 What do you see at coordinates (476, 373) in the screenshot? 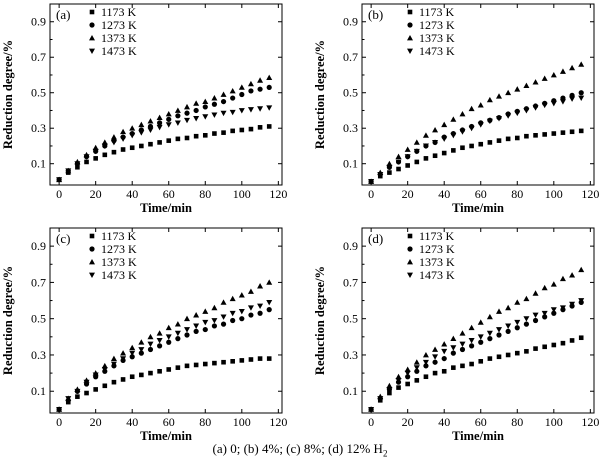
I see `series-1173-K` at bounding box center [476, 373].